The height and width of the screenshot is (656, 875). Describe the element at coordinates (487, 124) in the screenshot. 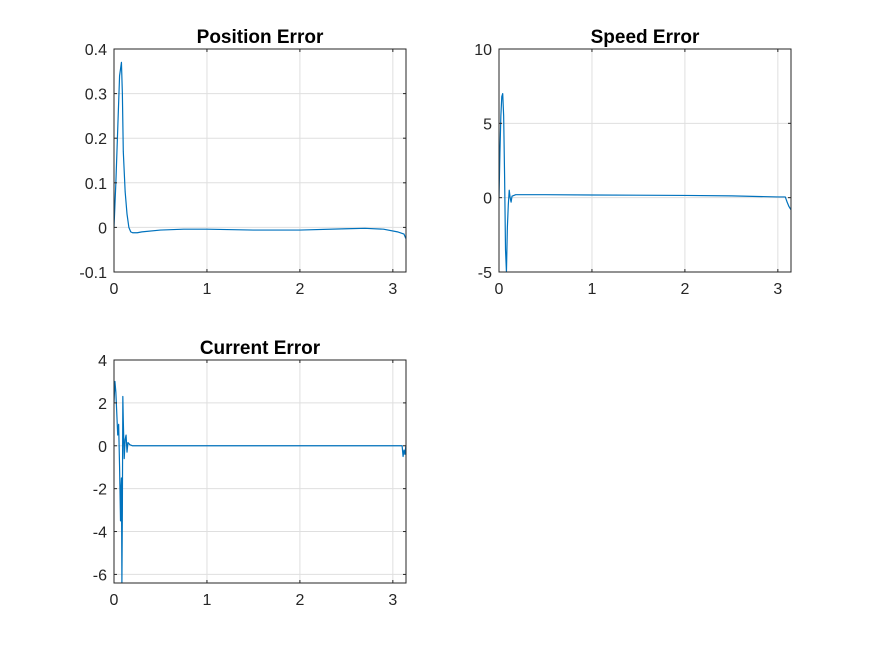

I see `y-tick-label: 5` at that location.